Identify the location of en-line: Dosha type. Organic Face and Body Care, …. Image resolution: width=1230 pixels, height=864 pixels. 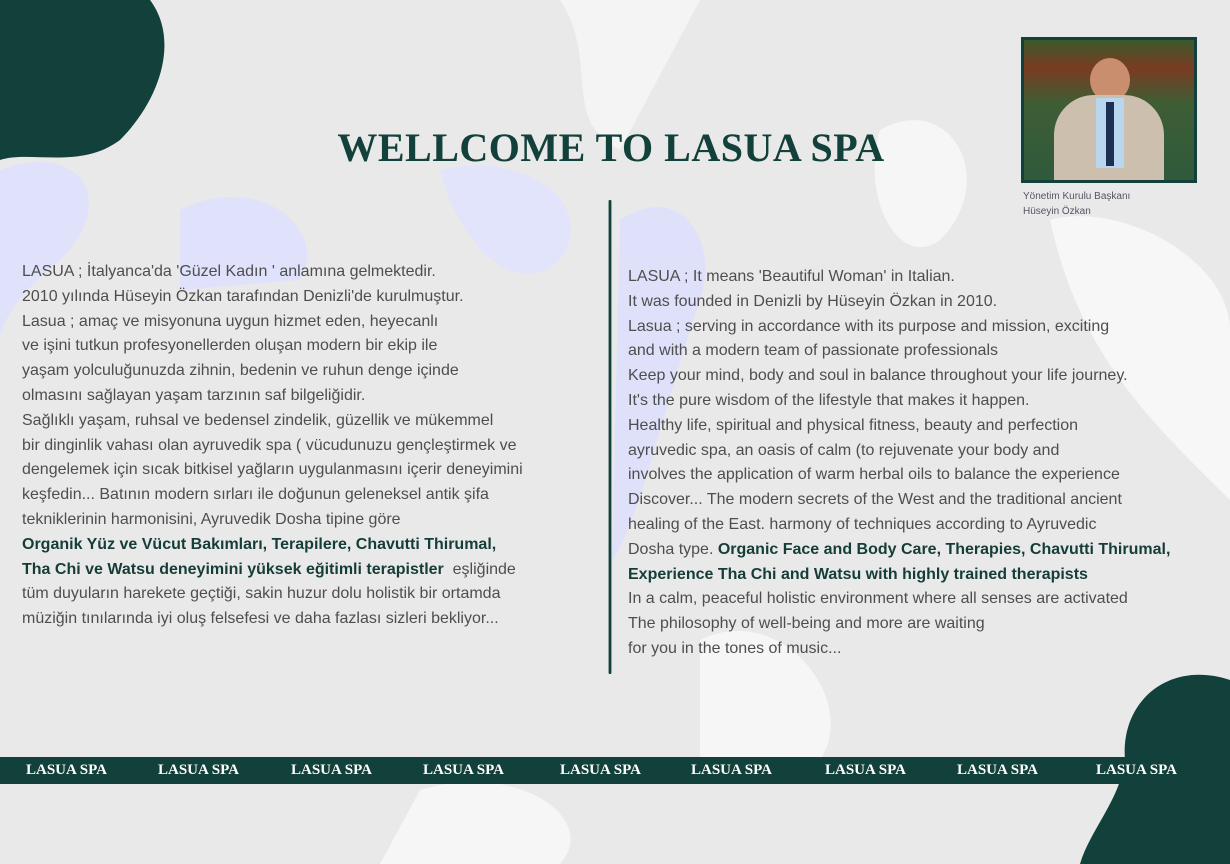
(899, 550).